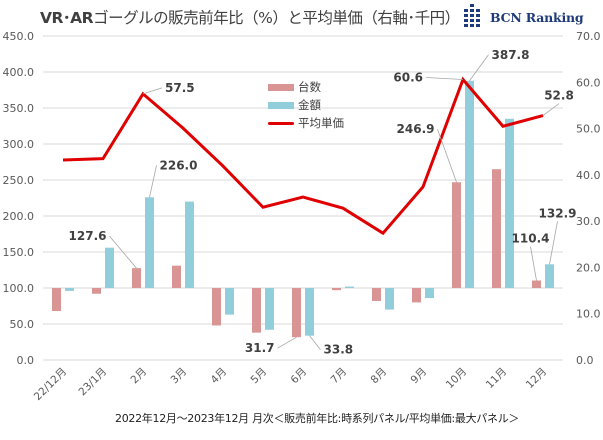 Image resolution: width=603 pixels, height=440 pixels. I want to click on x-tick-label: 23/1月, so click(93, 382).